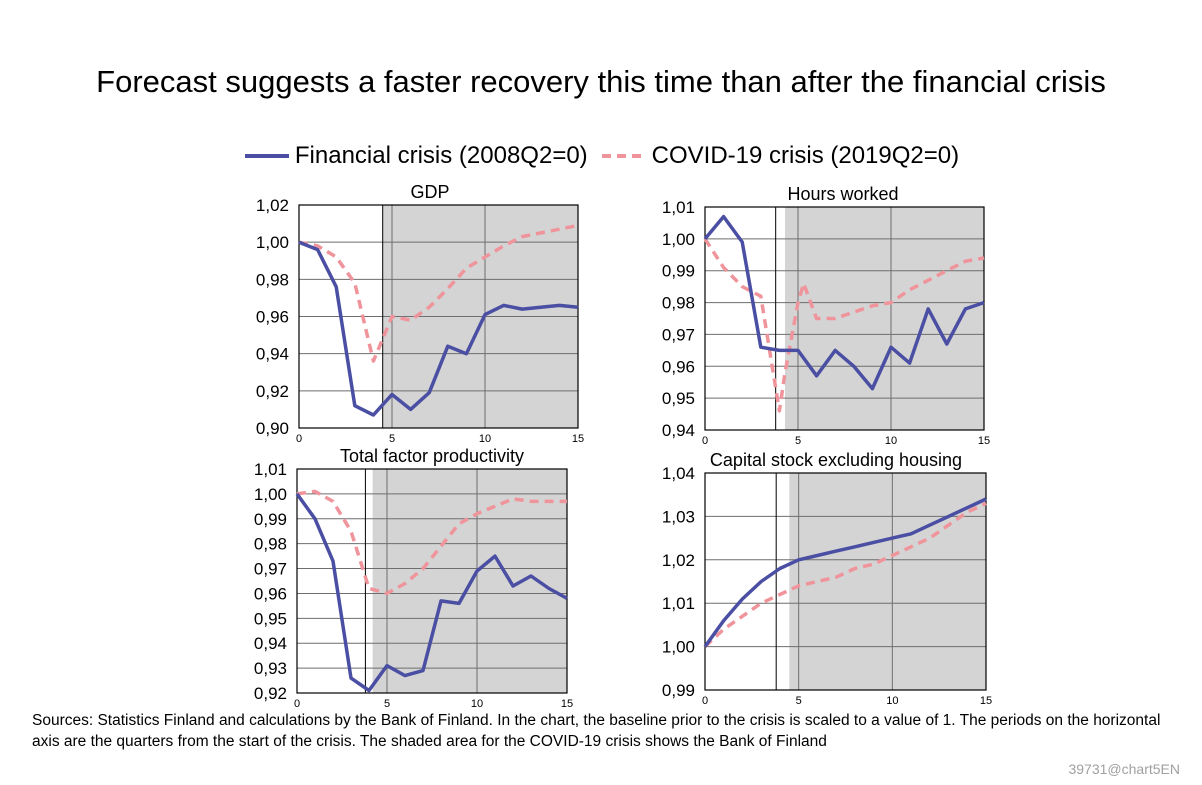  I want to click on forecast-shade, so click(887, 581).